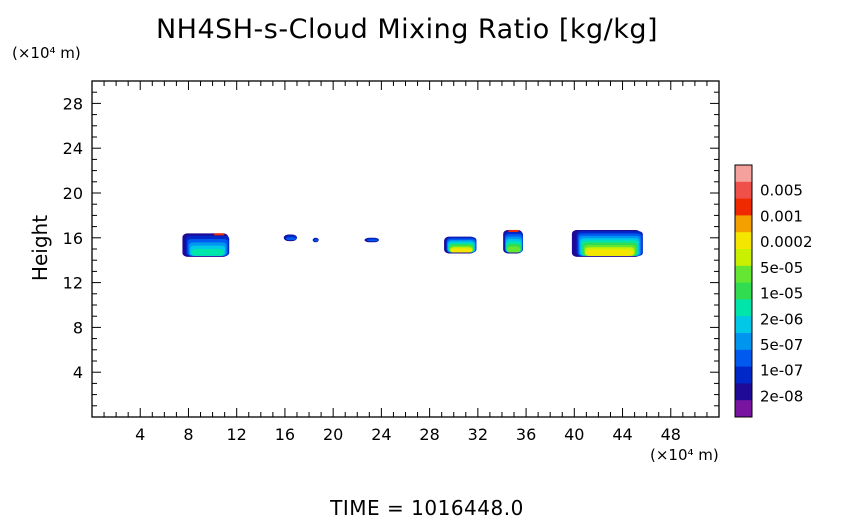 The image size is (854, 520). I want to click on x-tick-label: 48, so click(671, 434).